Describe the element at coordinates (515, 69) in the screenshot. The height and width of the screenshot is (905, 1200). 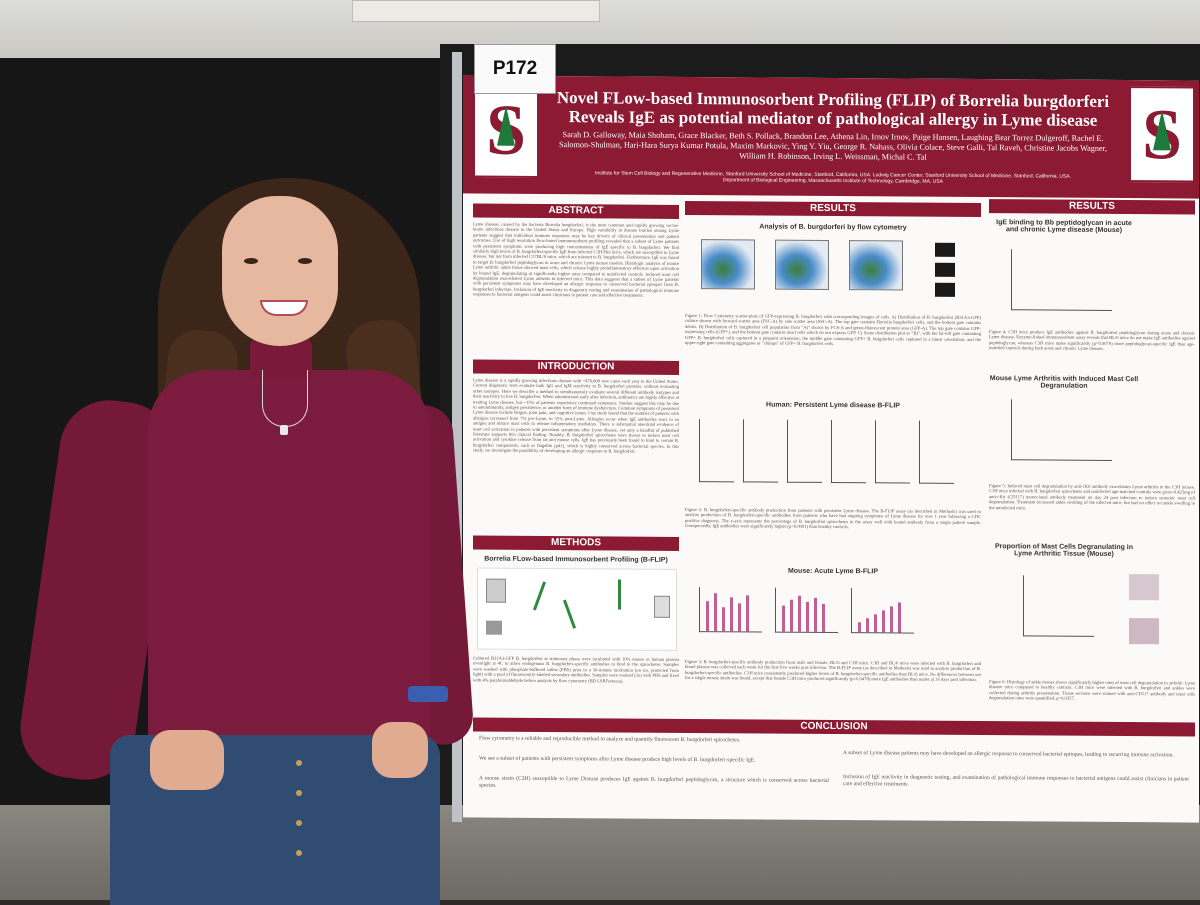
I see `poster-board-number: P172` at that location.